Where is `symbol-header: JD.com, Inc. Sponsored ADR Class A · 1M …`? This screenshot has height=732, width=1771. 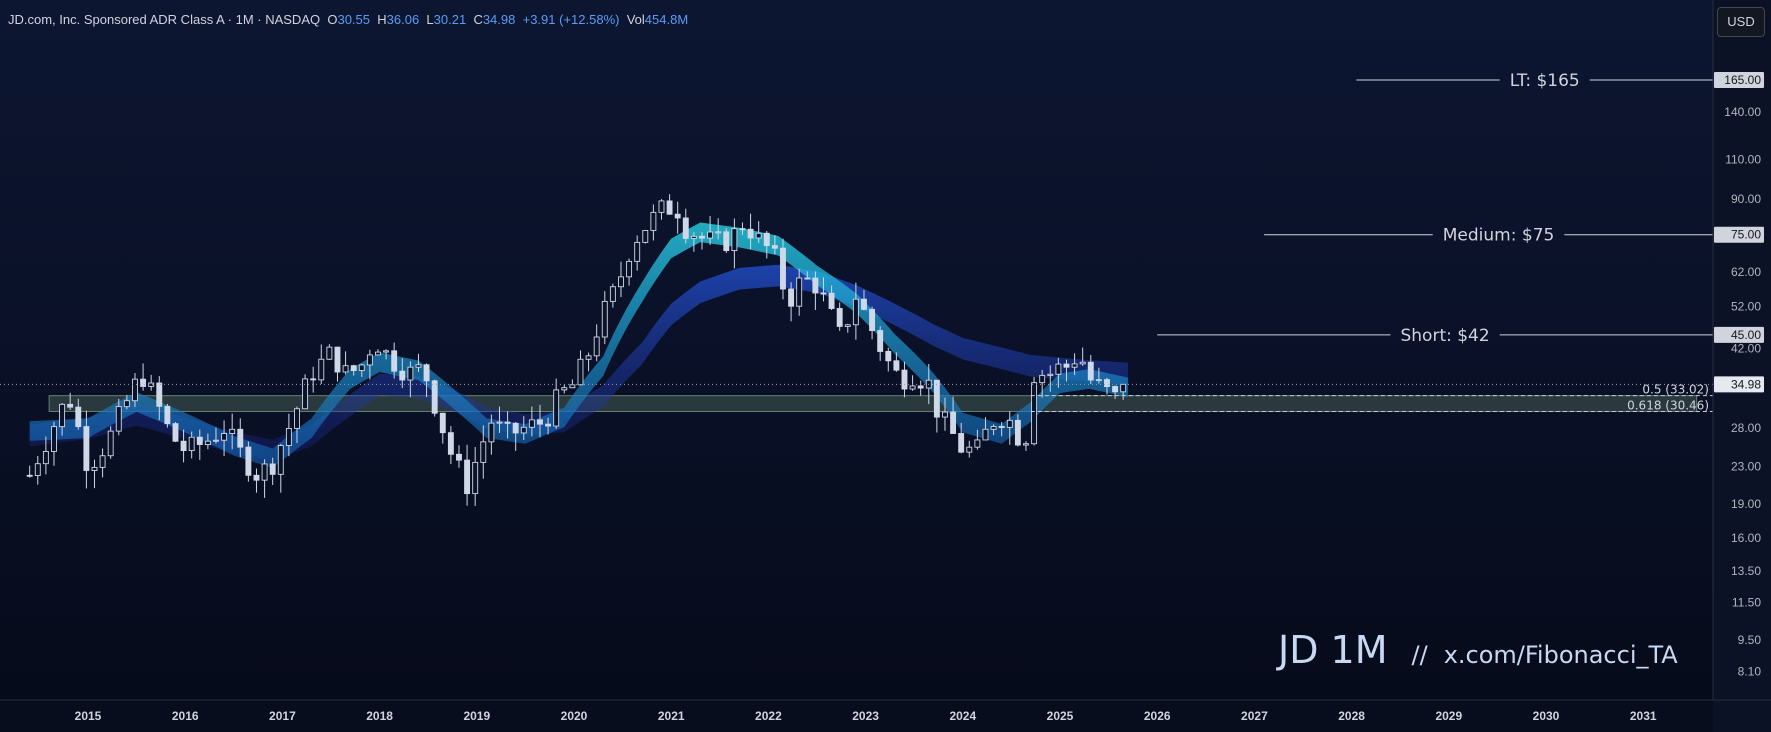
symbol-header: JD.com, Inc. Sponsored ADR Class A · 1M … is located at coordinates (348, 19).